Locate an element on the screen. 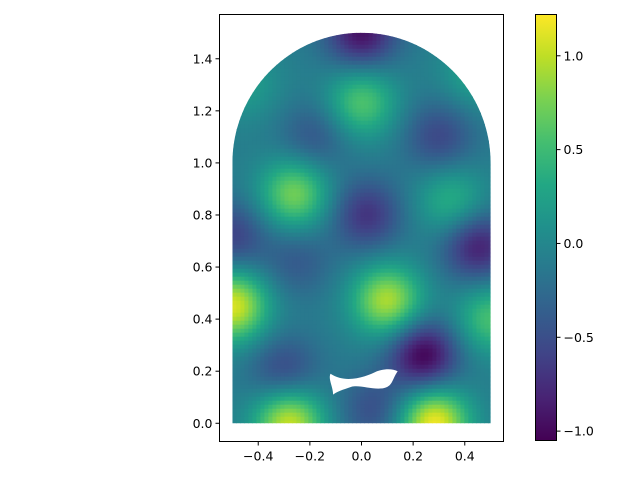 This screenshot has width=640, height=480. colorbar-tick: 1.0 is located at coordinates (570, 55).